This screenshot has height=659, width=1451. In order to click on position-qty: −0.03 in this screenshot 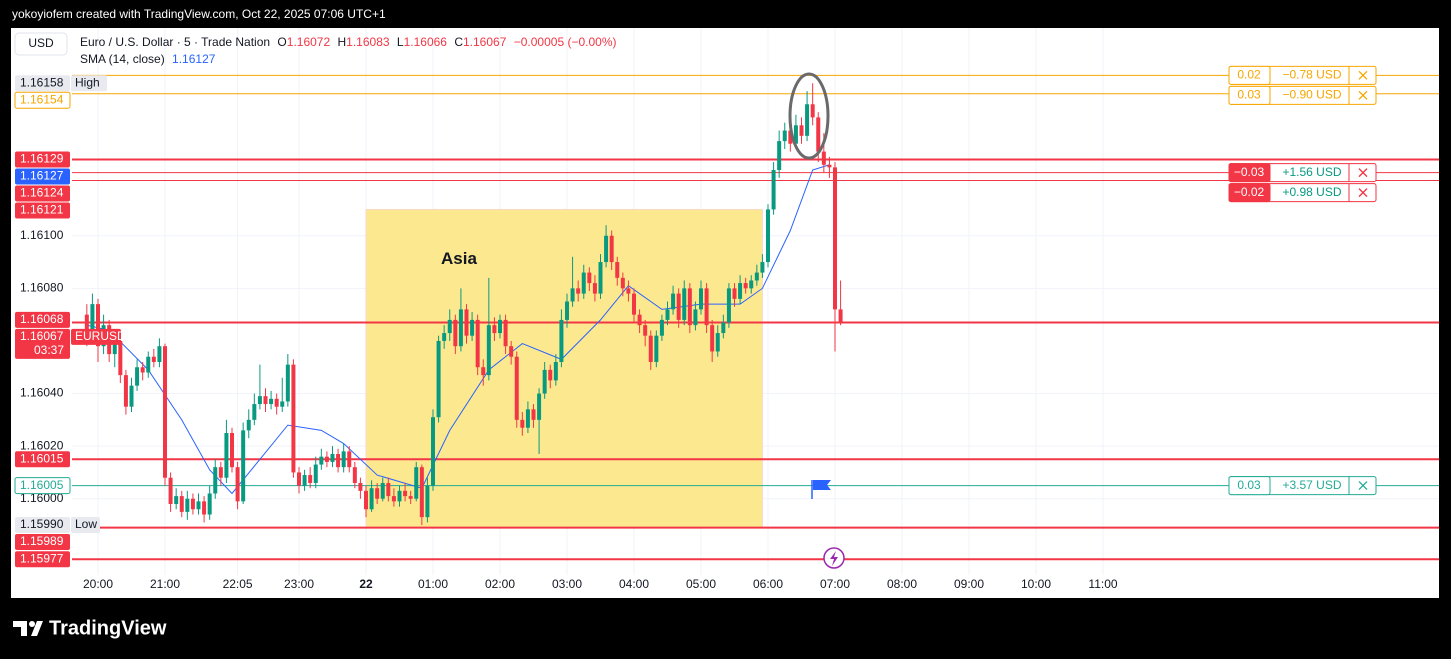, I will do `click(1249, 172)`.